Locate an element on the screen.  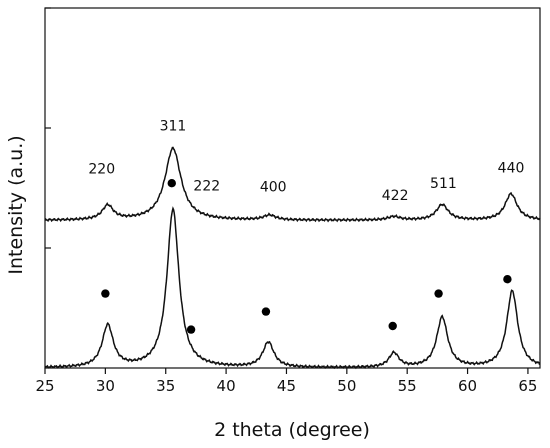
x-tick-label: 25 is located at coordinates (44, 386).